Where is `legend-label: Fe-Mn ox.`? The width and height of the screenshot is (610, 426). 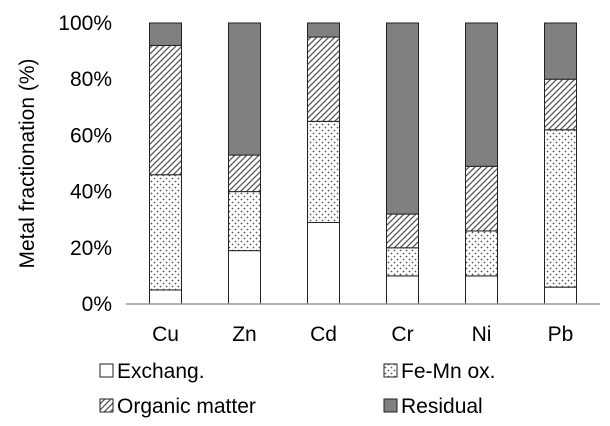 legend-label: Fe-Mn ox. is located at coordinates (448, 371).